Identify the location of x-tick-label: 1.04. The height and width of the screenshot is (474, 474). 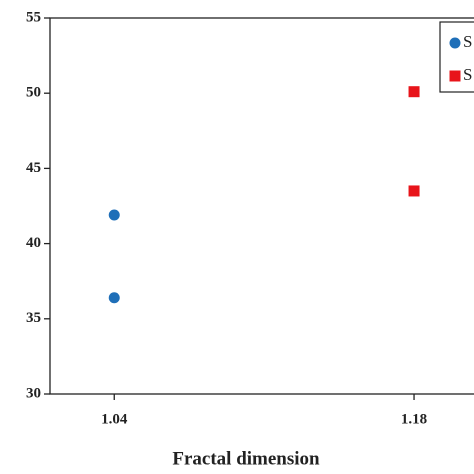
(114, 419).